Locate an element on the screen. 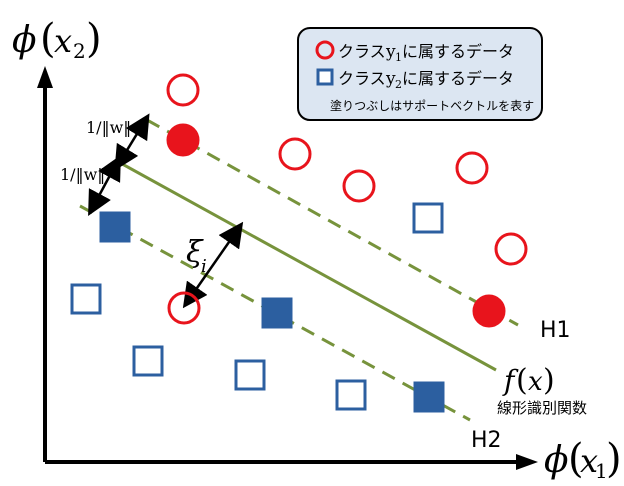 Image resolution: width=624 pixels, height=486 pixels. margin-arrow-bottom is located at coordinates (104, 185).